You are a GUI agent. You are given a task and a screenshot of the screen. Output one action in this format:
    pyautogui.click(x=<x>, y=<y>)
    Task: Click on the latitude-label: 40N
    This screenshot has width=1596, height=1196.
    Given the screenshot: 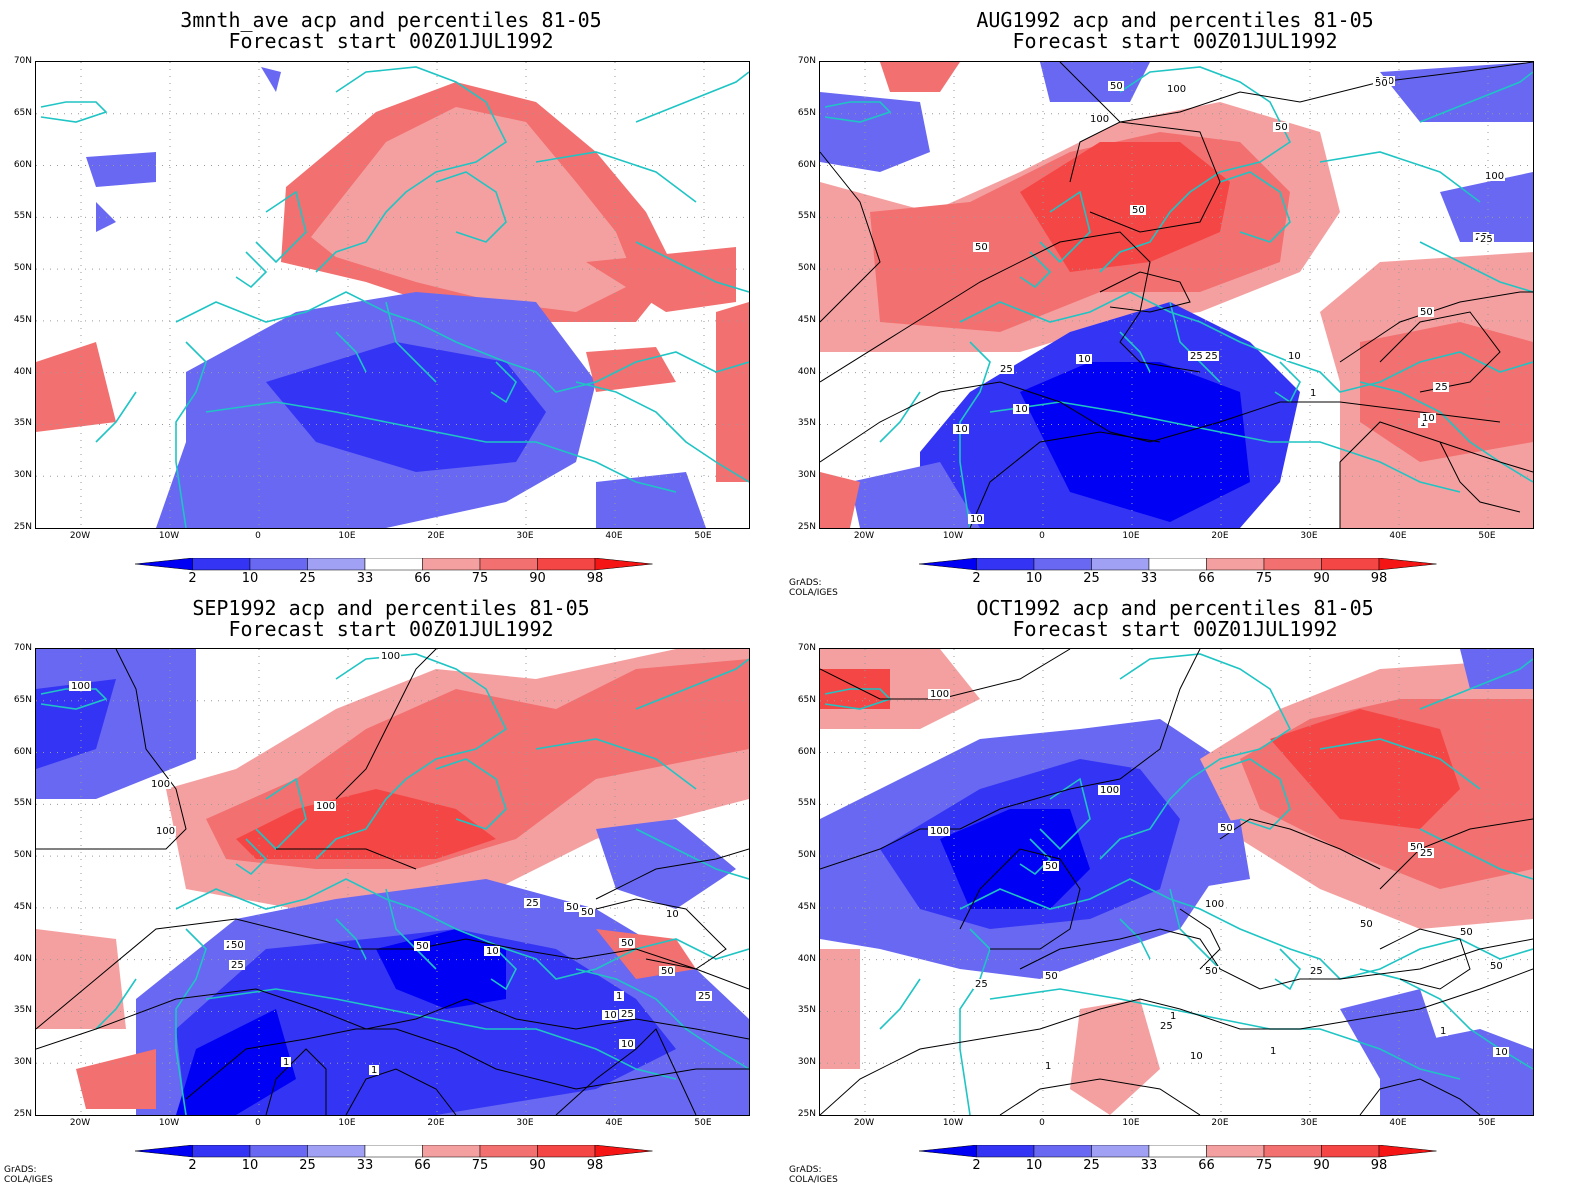 What is the action you would take?
    pyautogui.click(x=22, y=958)
    